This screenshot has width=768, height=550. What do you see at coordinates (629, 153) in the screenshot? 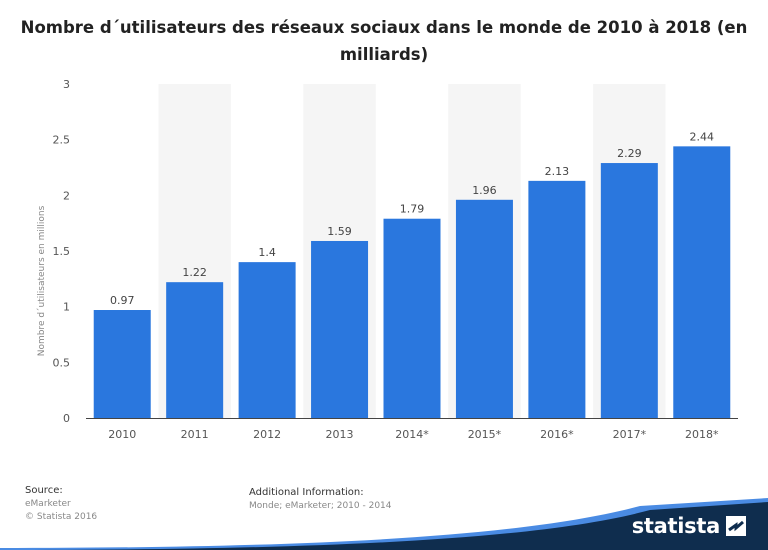
I see `bar-value-label: 2.29` at bounding box center [629, 153].